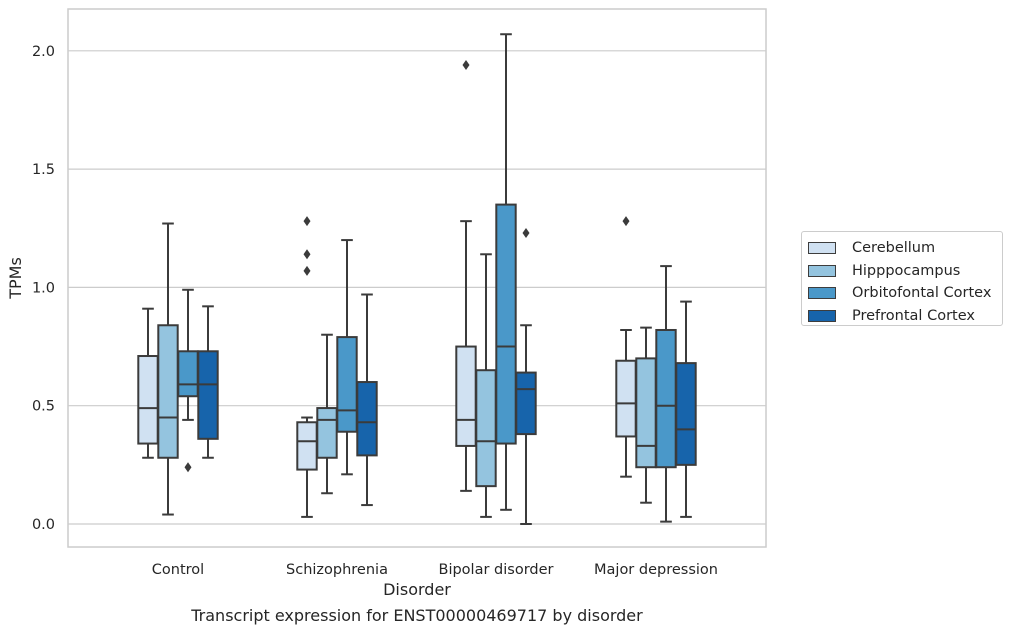 This screenshot has width=1014, height=634. What do you see at coordinates (656, 570) in the screenshot?
I see `x-tick-label: Major depression` at bounding box center [656, 570].